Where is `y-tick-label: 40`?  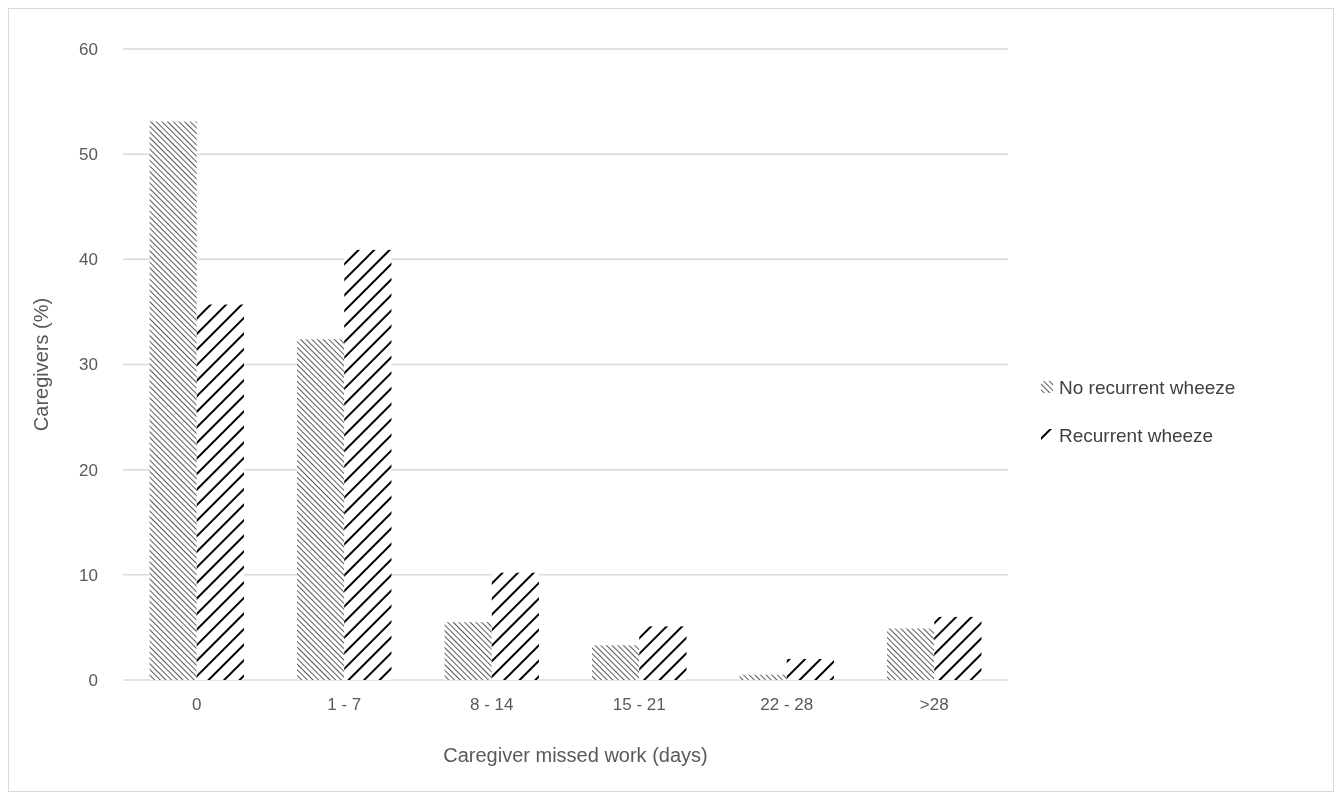
y-tick-label: 40 is located at coordinates (88, 260).